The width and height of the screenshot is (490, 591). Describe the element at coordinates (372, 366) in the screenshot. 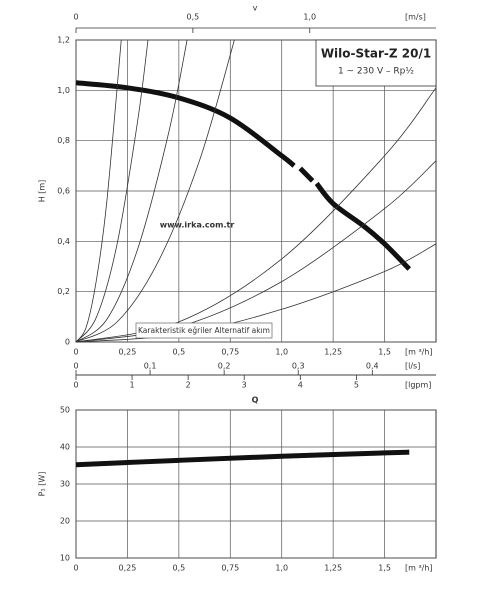

I see `secondary-tick-label: 0,4` at that location.